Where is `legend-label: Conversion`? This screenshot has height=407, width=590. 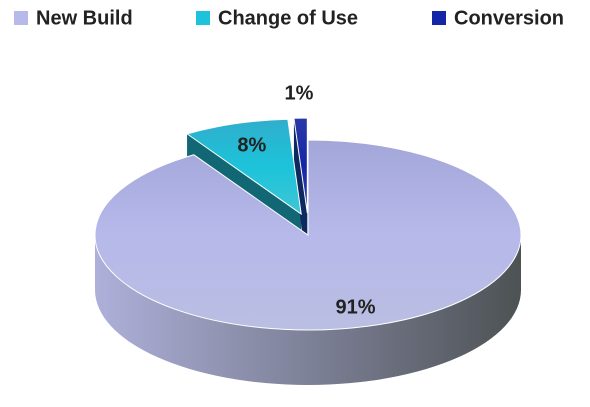
legend-label: Conversion is located at coordinates (509, 18).